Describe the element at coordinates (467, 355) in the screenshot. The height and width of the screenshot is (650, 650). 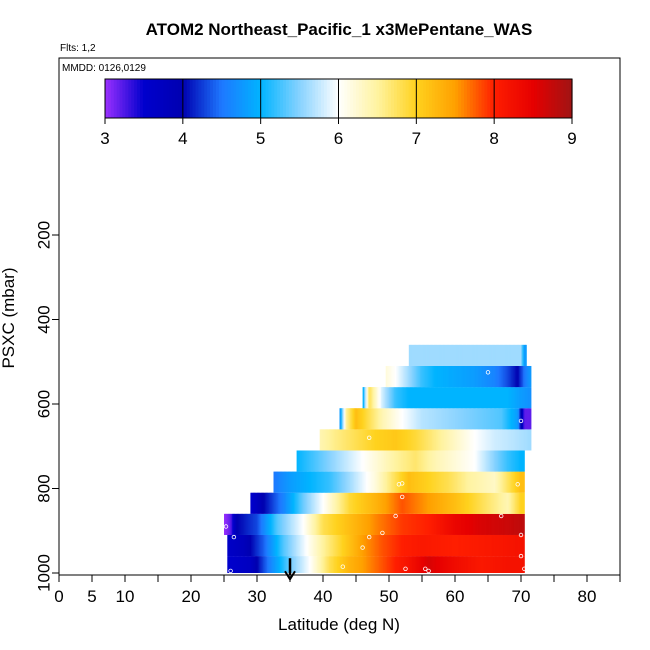
I see `data-band` at that location.